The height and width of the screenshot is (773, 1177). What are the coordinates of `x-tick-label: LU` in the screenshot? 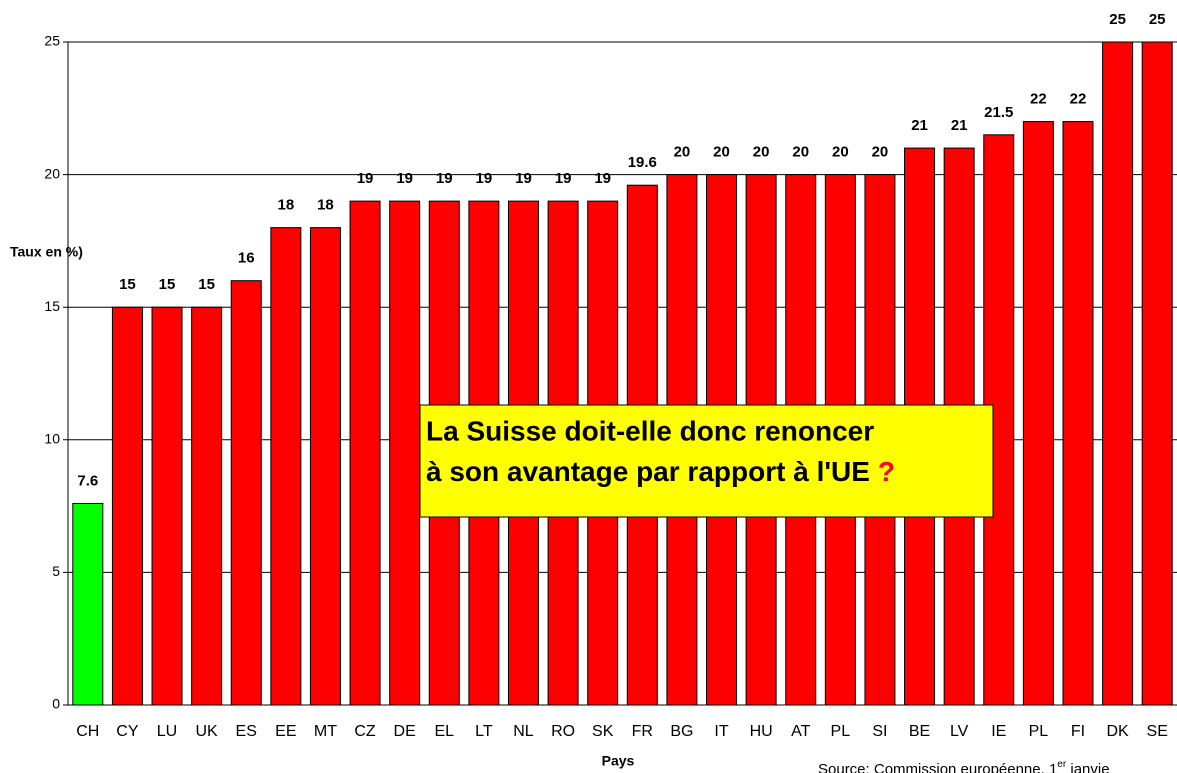 It's located at (167, 731).